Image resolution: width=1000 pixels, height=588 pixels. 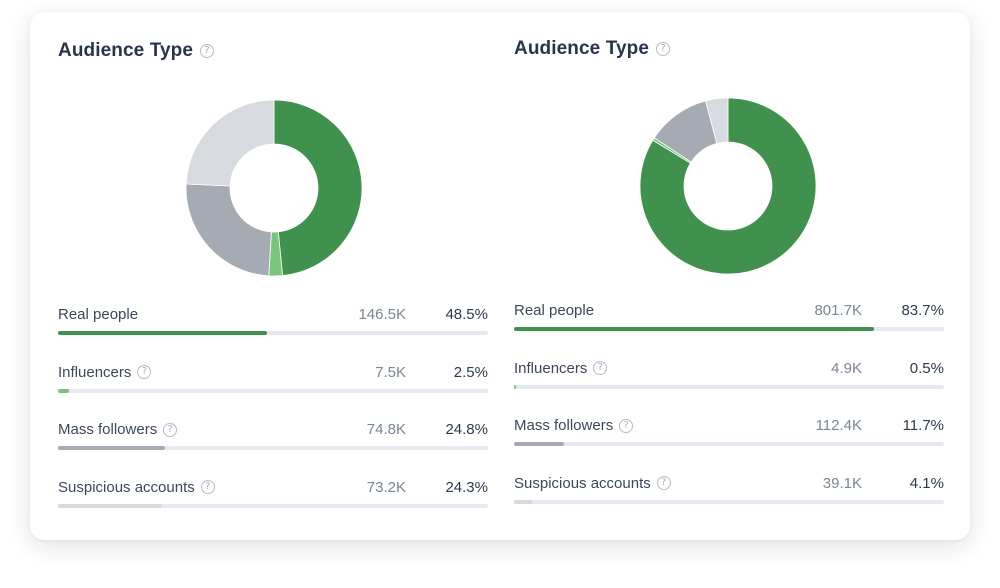 I want to click on row-real-people: Real people 146.5K 48.5%, so click(x=273, y=335).